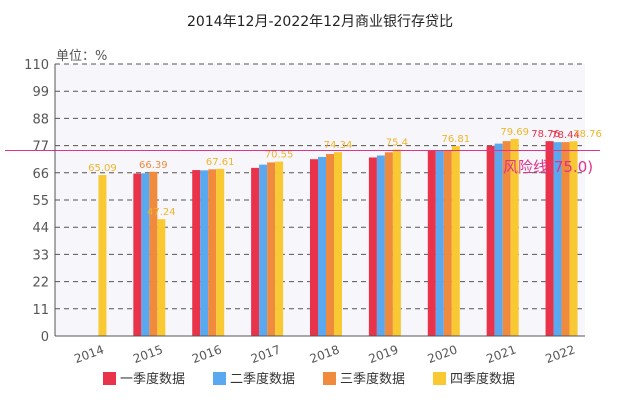 The image size is (640, 411). What do you see at coordinates (482, 379) in the screenshot?
I see `legend-entry: 四季度数据` at bounding box center [482, 379].